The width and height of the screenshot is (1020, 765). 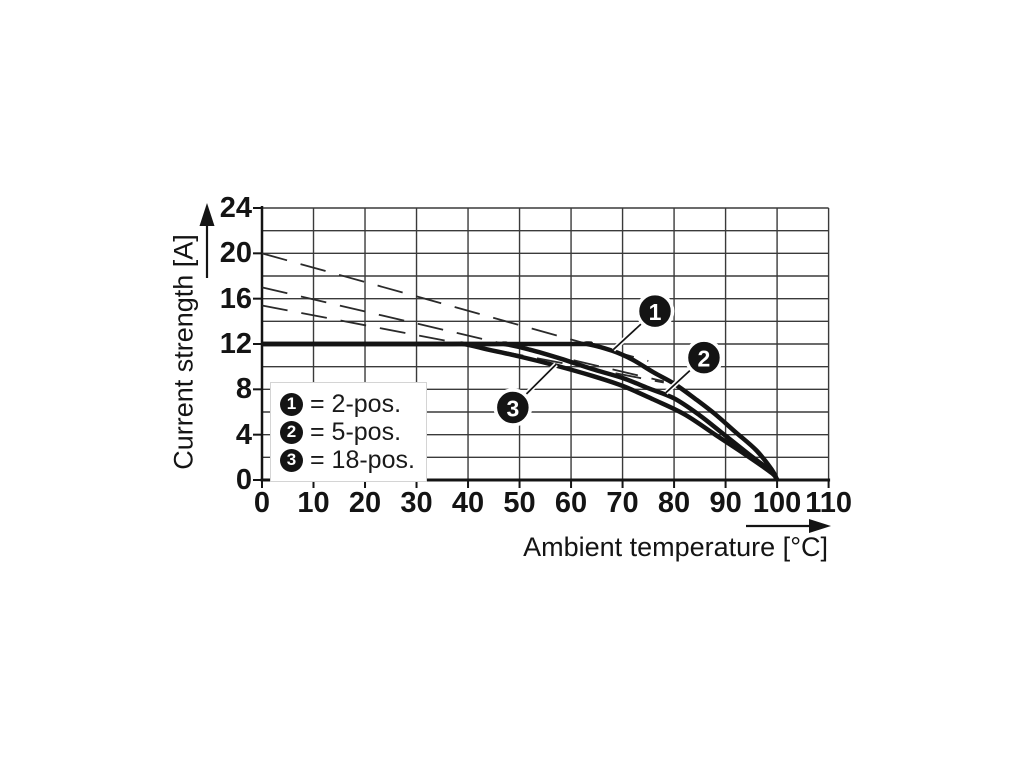 What do you see at coordinates (416, 503) in the screenshot?
I see `x-tick-label-30: 30` at bounding box center [416, 503].